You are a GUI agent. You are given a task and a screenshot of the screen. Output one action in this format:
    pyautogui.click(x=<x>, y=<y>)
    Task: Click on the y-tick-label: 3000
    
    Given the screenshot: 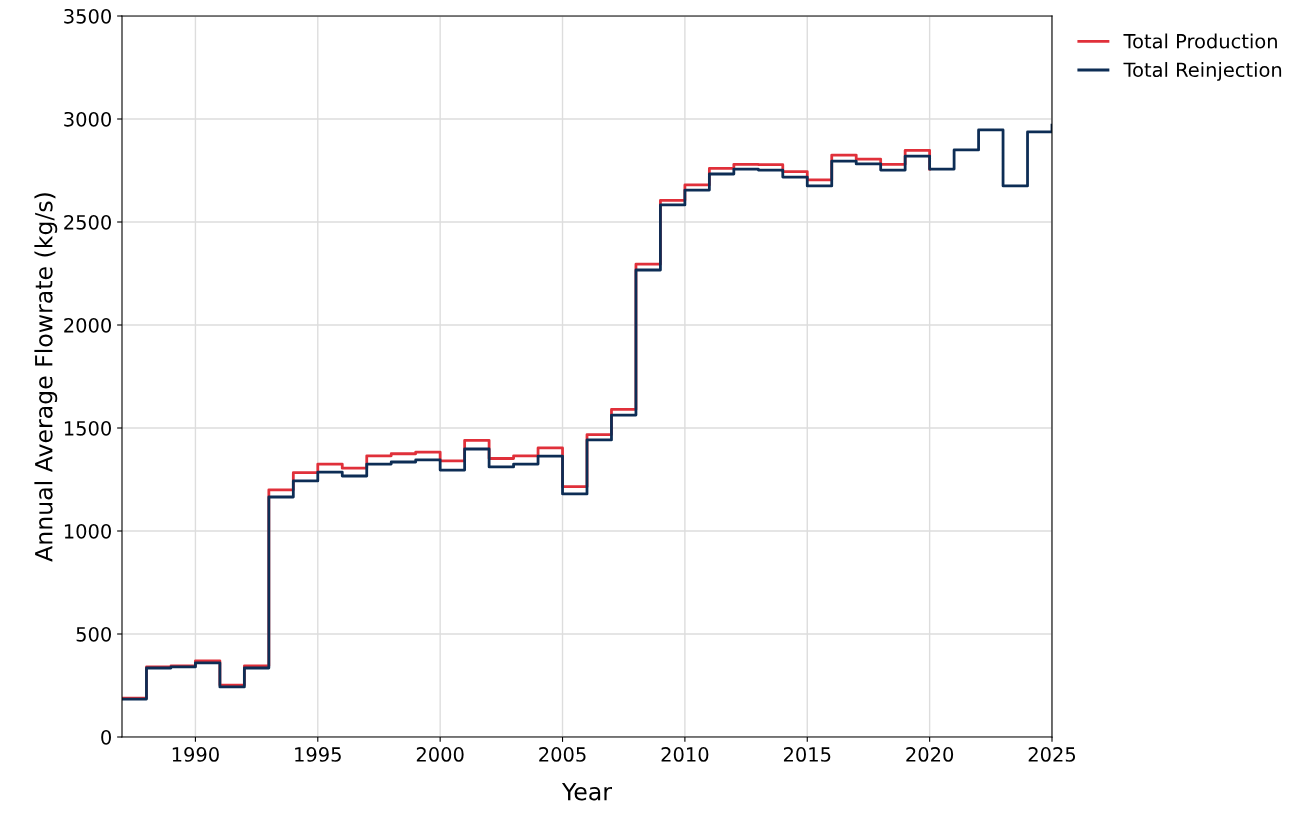 What is the action you would take?
    pyautogui.click(x=87, y=119)
    